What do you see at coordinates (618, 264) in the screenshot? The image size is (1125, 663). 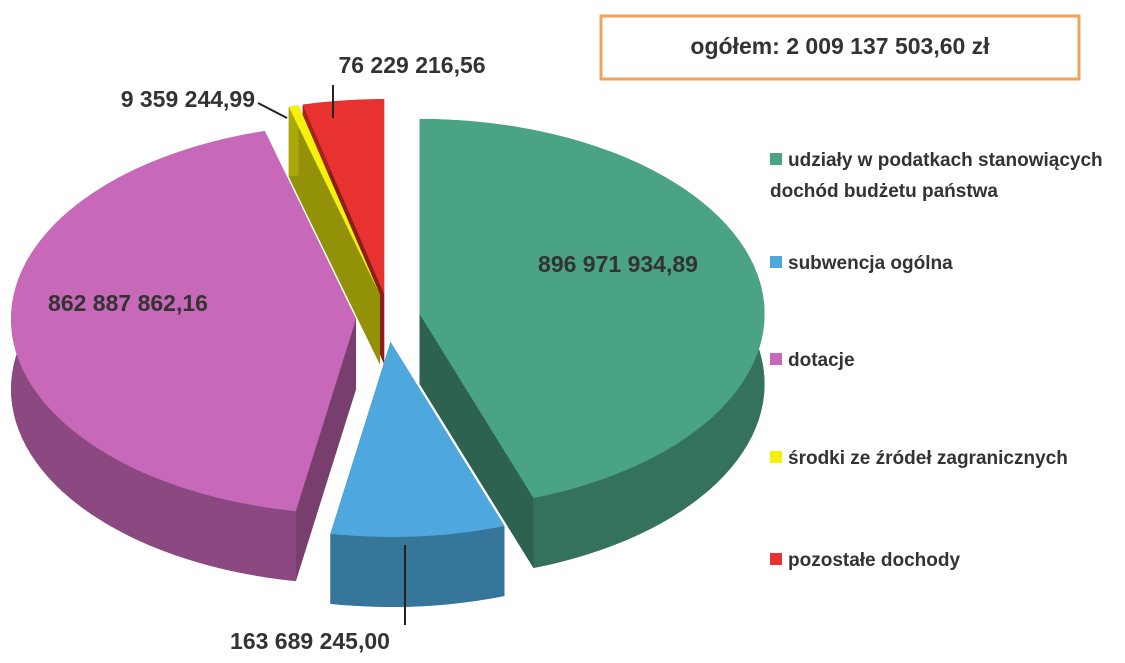 I see `data-label: 896 971 934,89` at bounding box center [618, 264].